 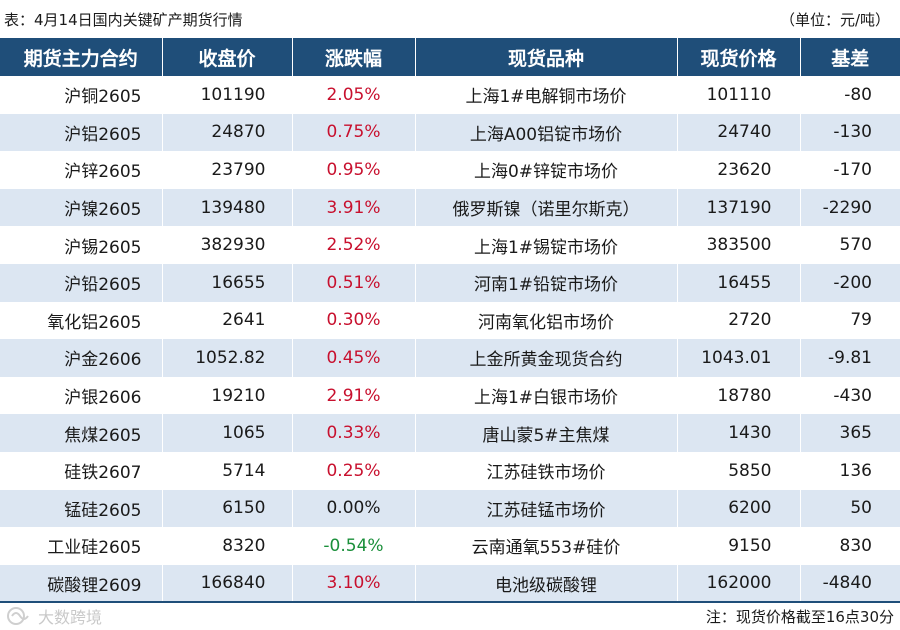 What do you see at coordinates (81, 546) in the screenshot?
I see `cell-contract: 工业硅2605` at bounding box center [81, 546].